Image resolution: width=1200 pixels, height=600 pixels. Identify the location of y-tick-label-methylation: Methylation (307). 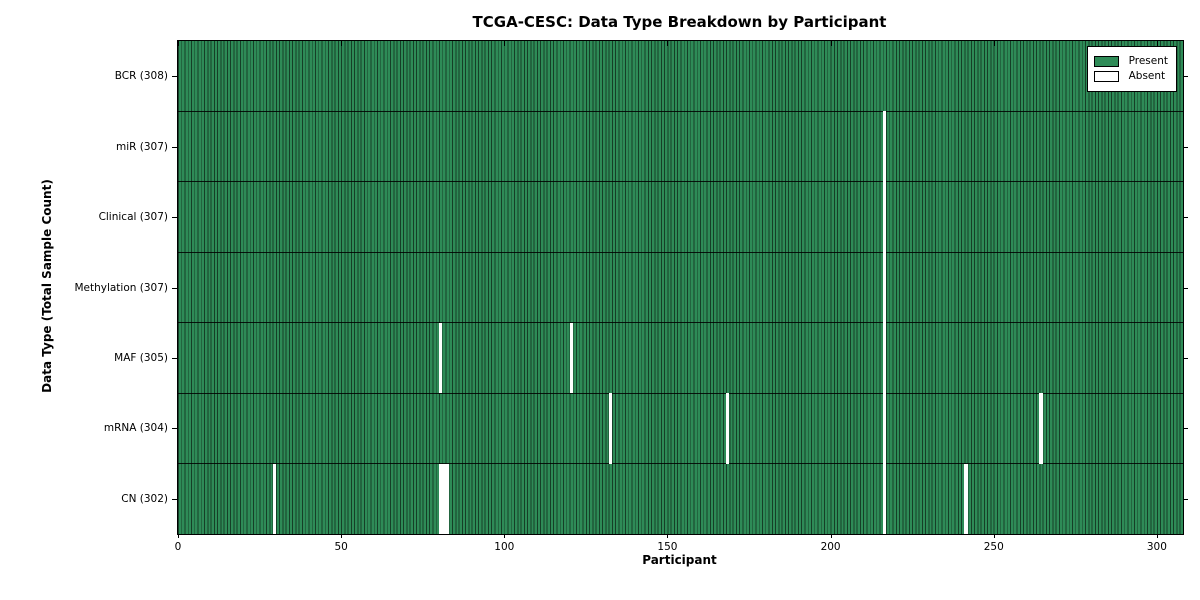
(121, 287).